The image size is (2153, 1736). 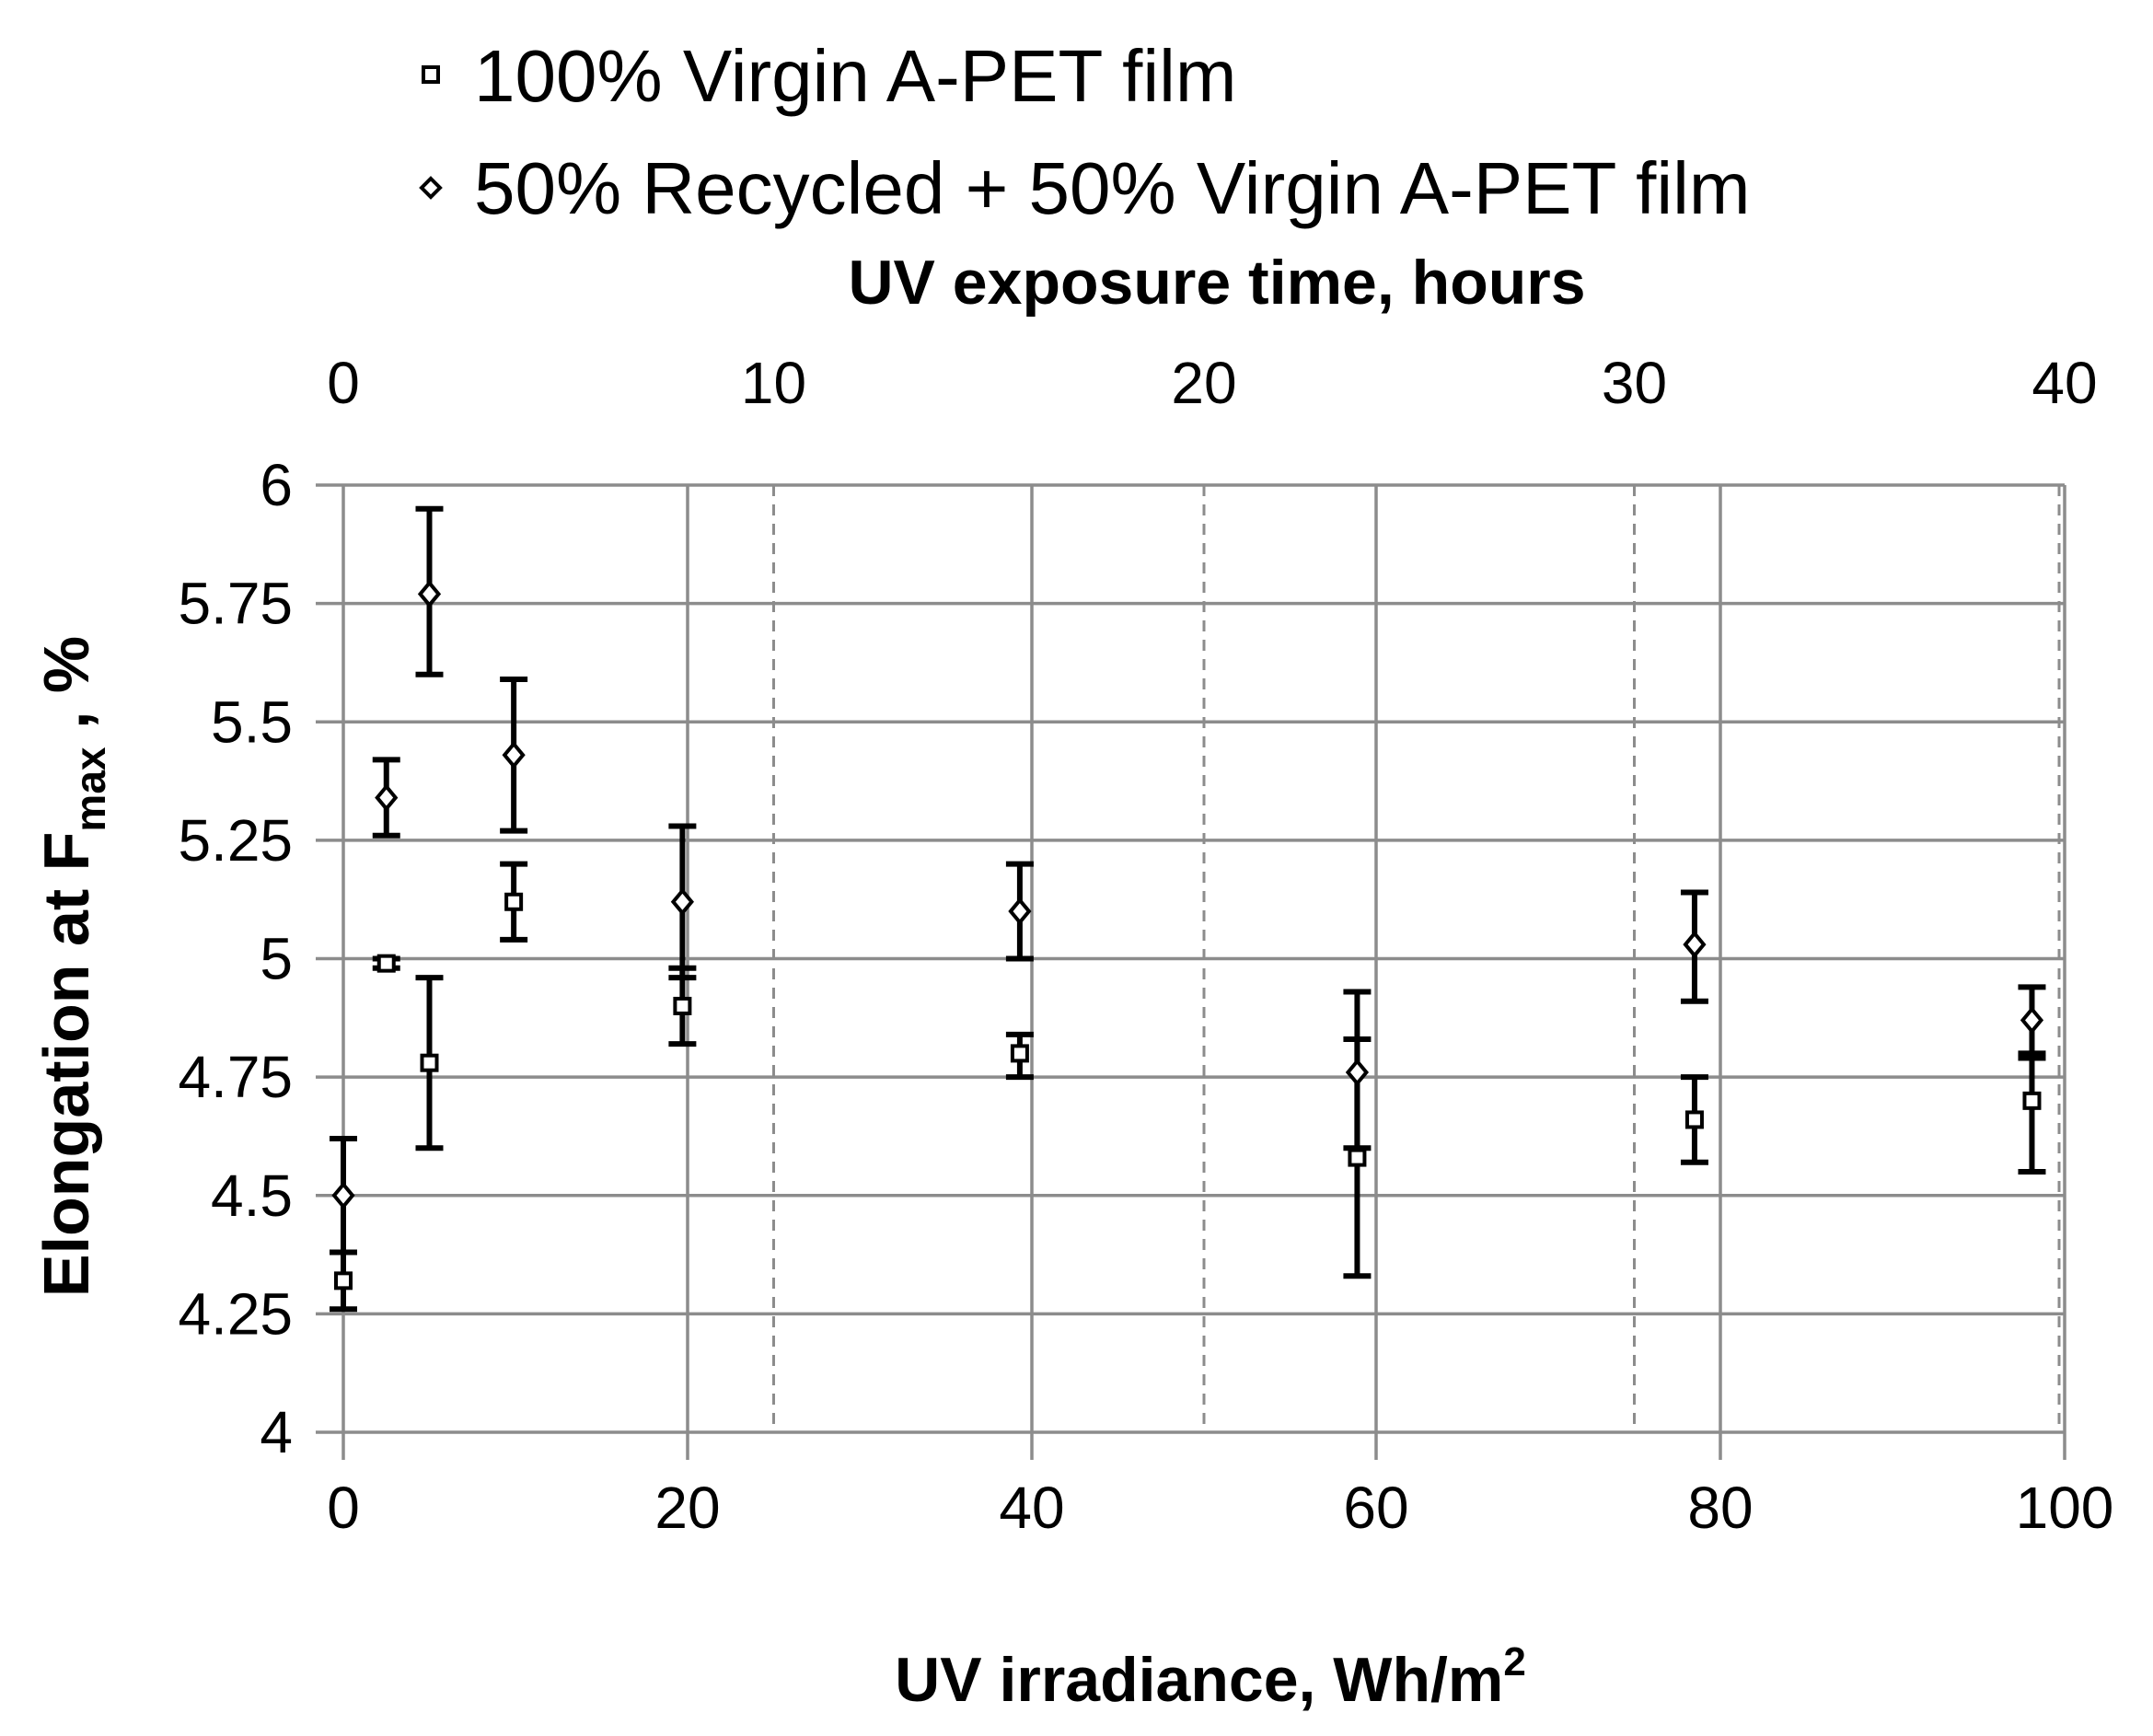 I want to click on x-tick-label: 60, so click(x=1375, y=1508).